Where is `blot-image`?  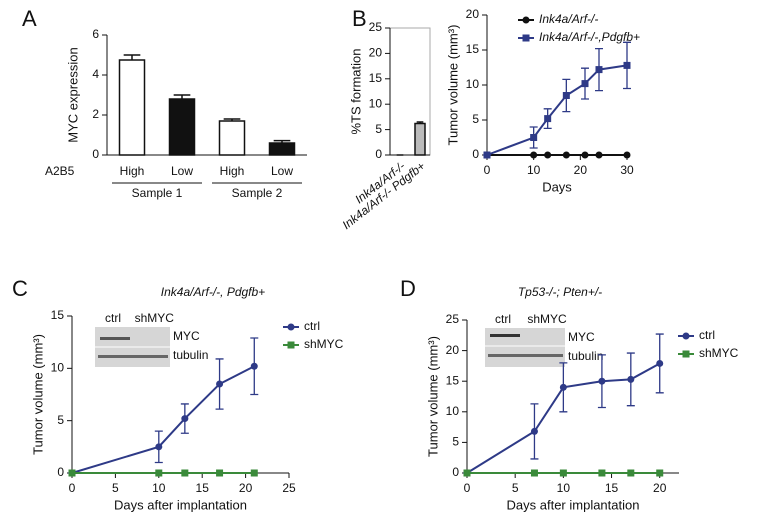 blot-image is located at coordinates (525, 347).